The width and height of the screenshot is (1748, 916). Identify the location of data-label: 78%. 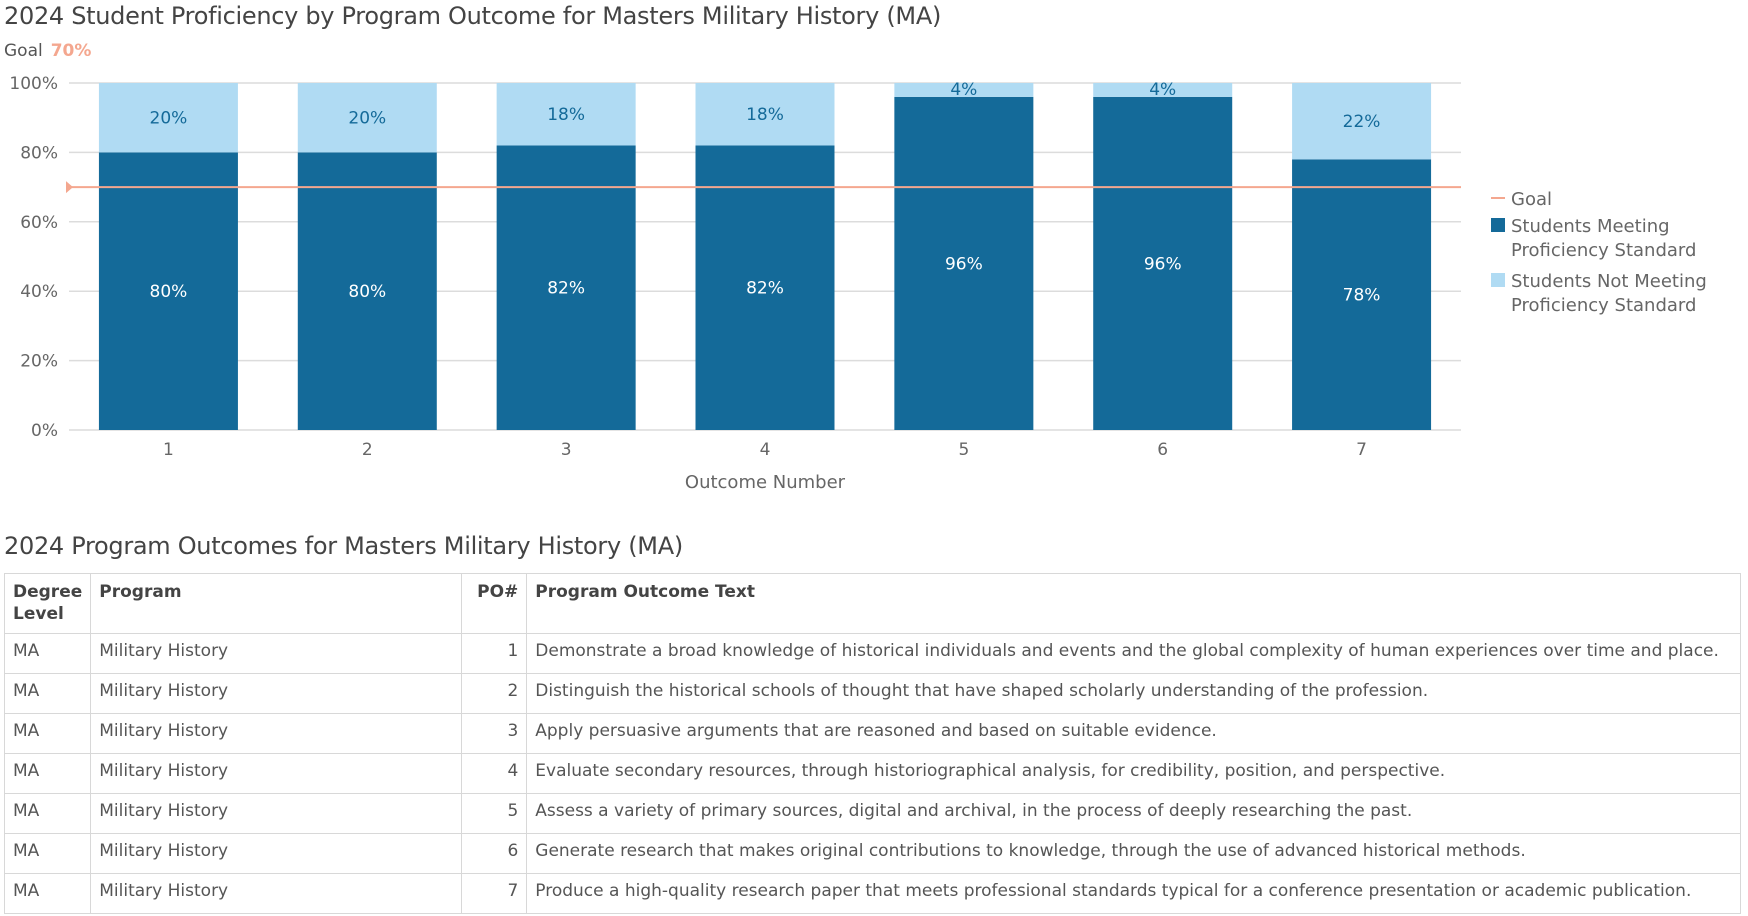
(1362, 296).